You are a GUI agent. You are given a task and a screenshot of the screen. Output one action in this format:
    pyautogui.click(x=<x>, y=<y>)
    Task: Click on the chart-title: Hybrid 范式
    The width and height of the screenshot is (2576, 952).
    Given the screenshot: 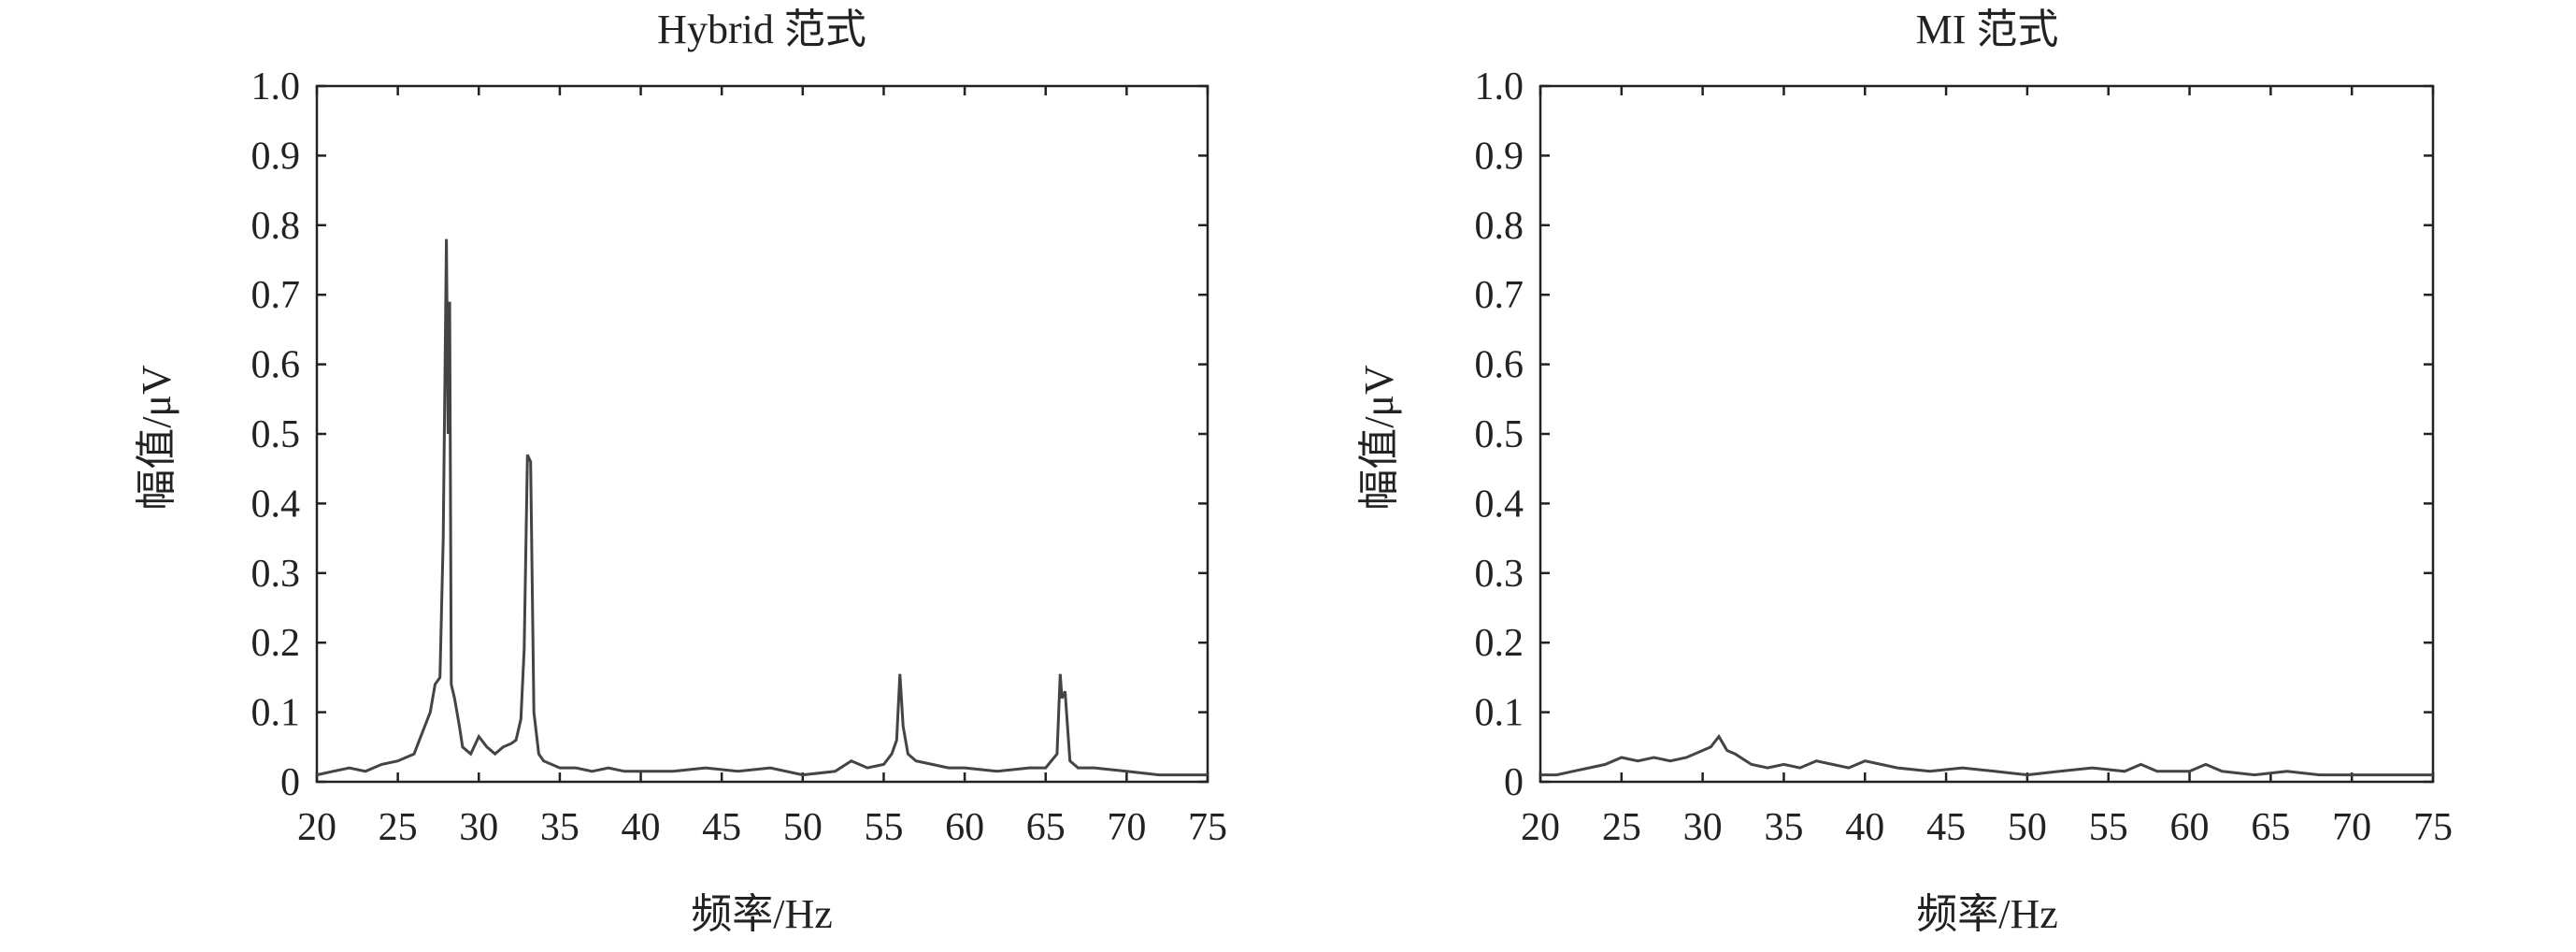 What is the action you would take?
    pyautogui.click(x=761, y=29)
    